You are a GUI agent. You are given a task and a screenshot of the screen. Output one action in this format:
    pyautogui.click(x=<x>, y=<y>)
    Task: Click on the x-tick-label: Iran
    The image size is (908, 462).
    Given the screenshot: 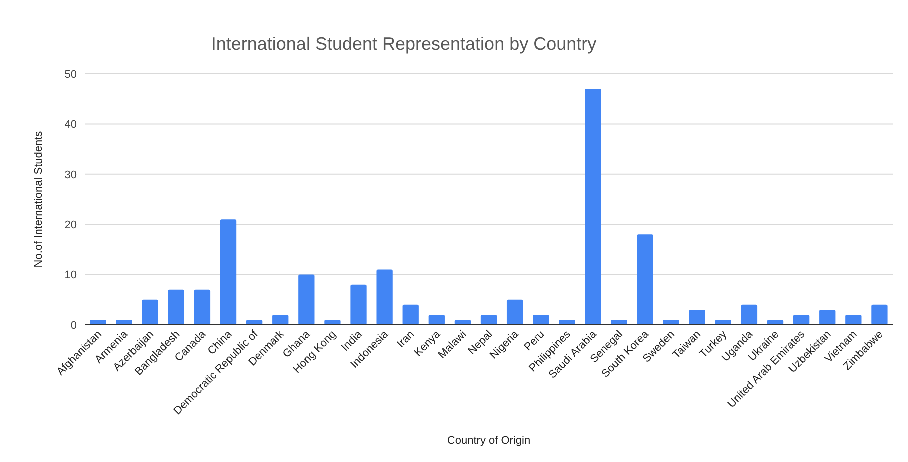 What is the action you would take?
    pyautogui.click(x=406, y=339)
    